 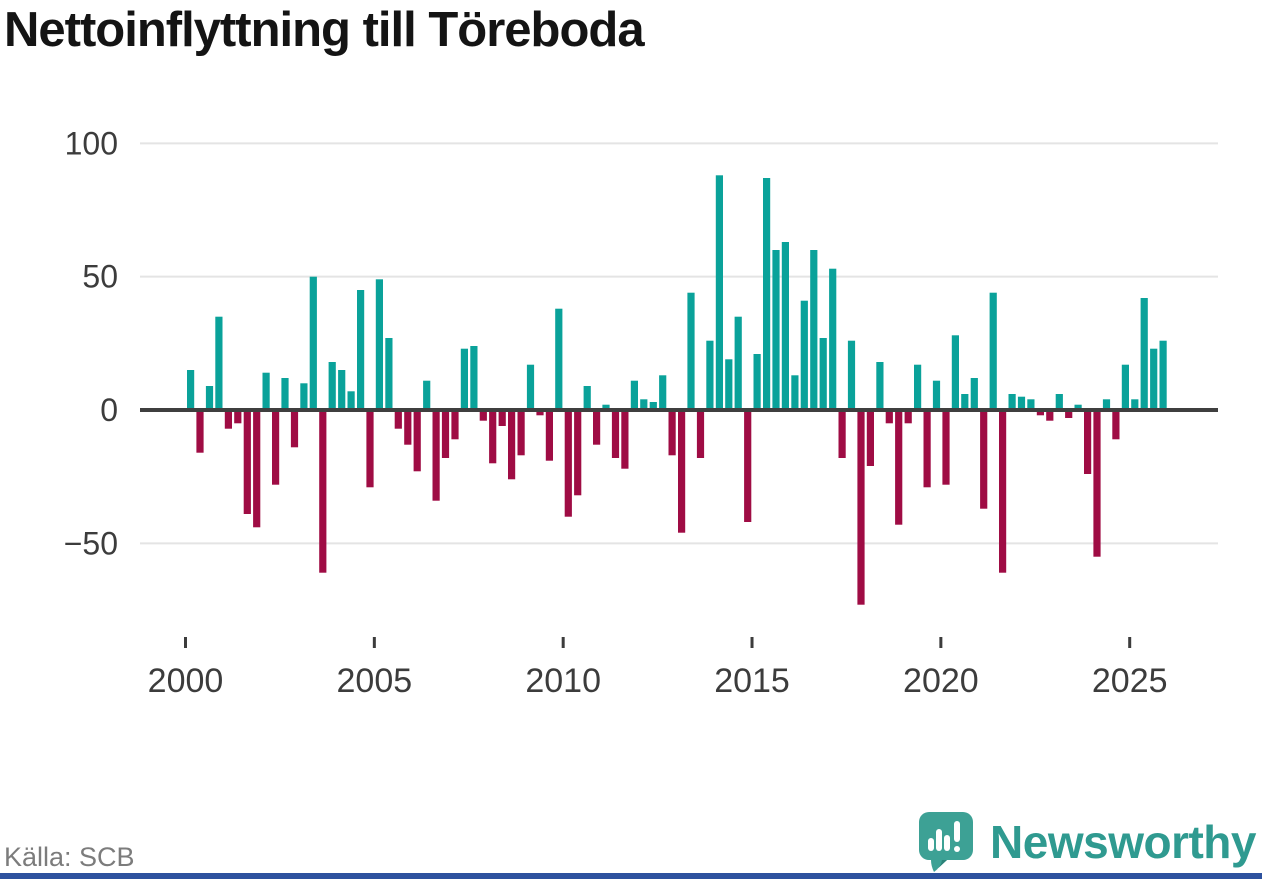 I want to click on bar-2007-Q3, so click(x=474, y=378).